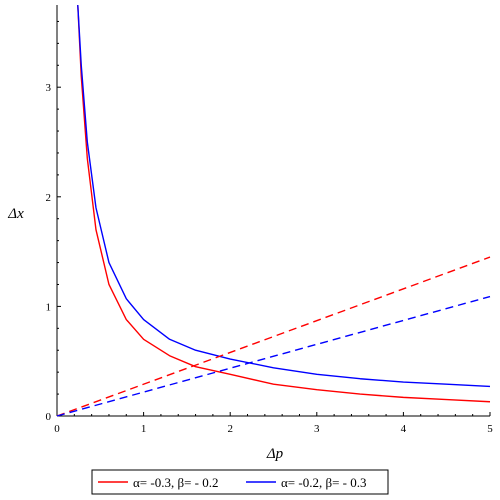 The width and height of the screenshot is (500, 500). Describe the element at coordinates (176, 482) in the screenshot. I see `legend-label-red: α= -0.3, β= - 0.2` at that location.